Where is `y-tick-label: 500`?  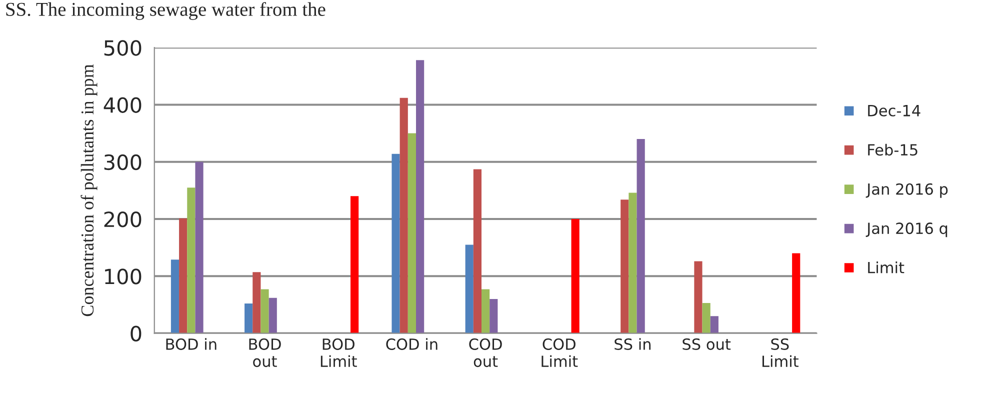
y-tick-label: 500 is located at coordinates (123, 48).